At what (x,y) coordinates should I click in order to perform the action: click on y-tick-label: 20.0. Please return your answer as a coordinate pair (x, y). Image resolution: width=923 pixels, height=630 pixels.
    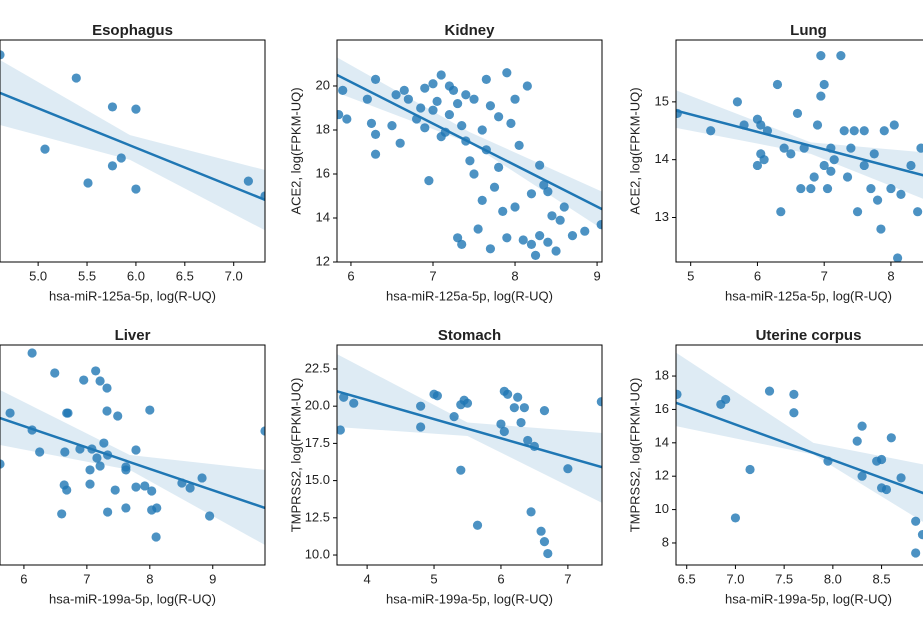
    Looking at the image, I should click on (317, 405).